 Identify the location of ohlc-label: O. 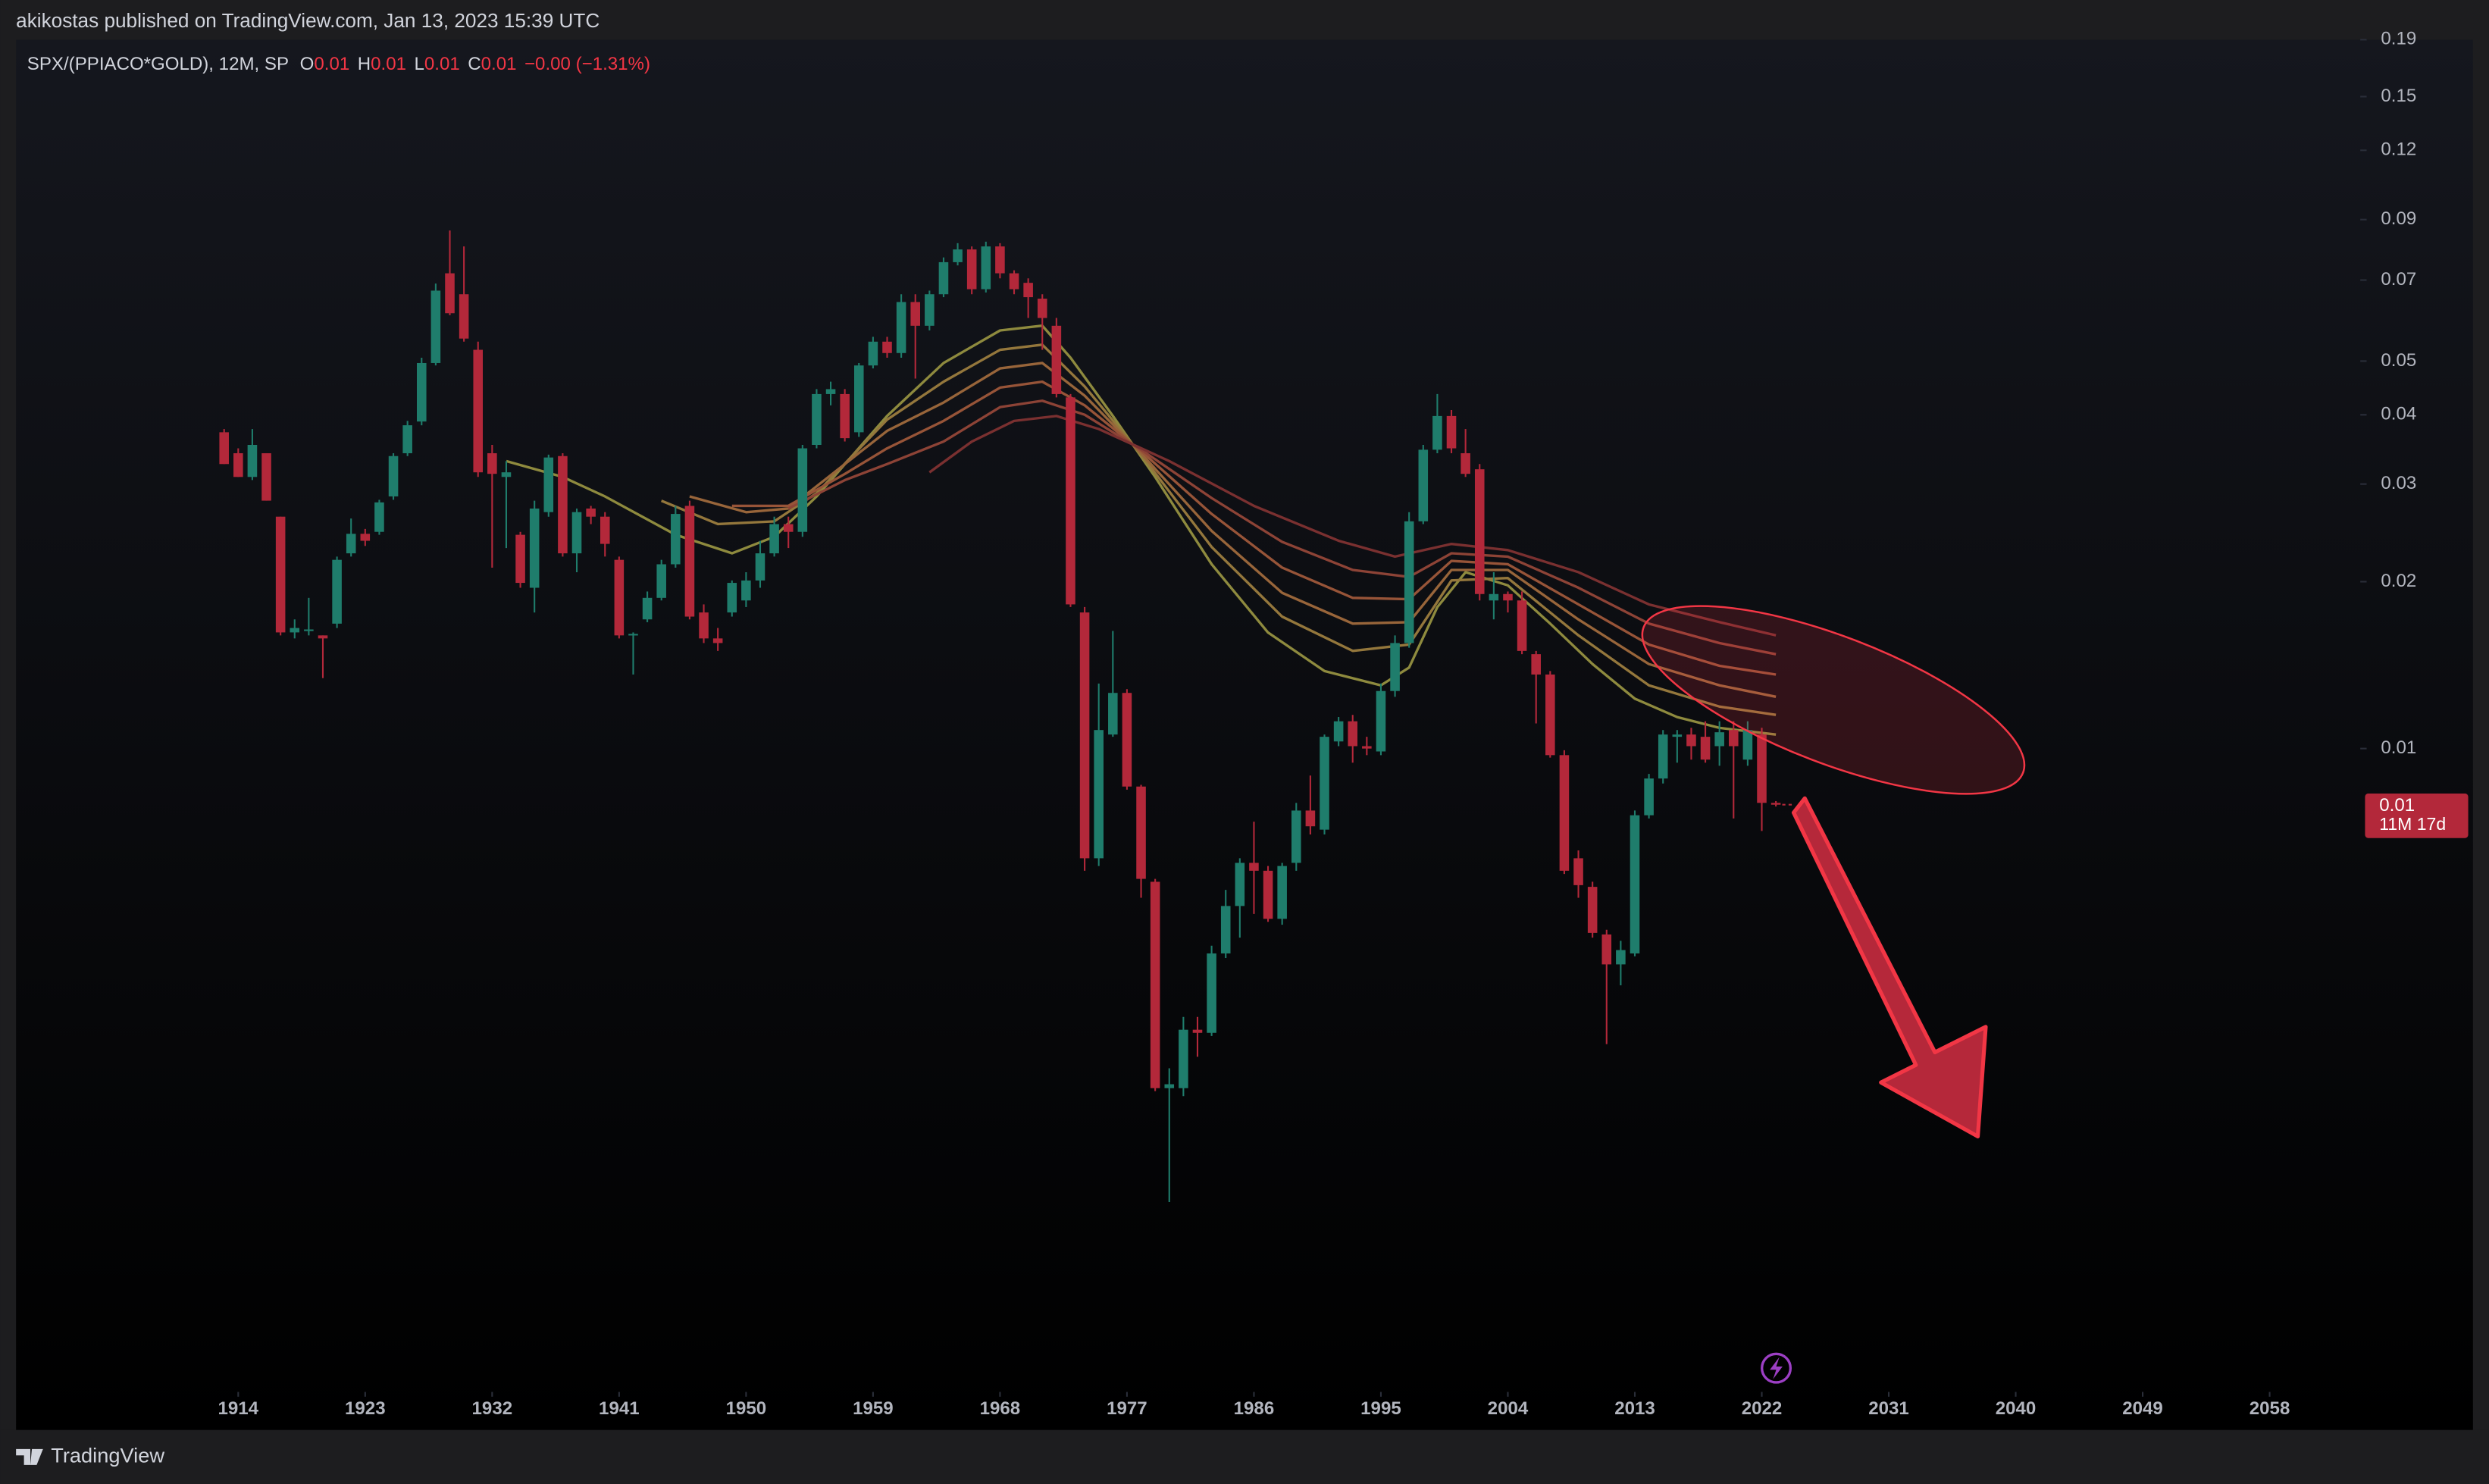
(307, 64).